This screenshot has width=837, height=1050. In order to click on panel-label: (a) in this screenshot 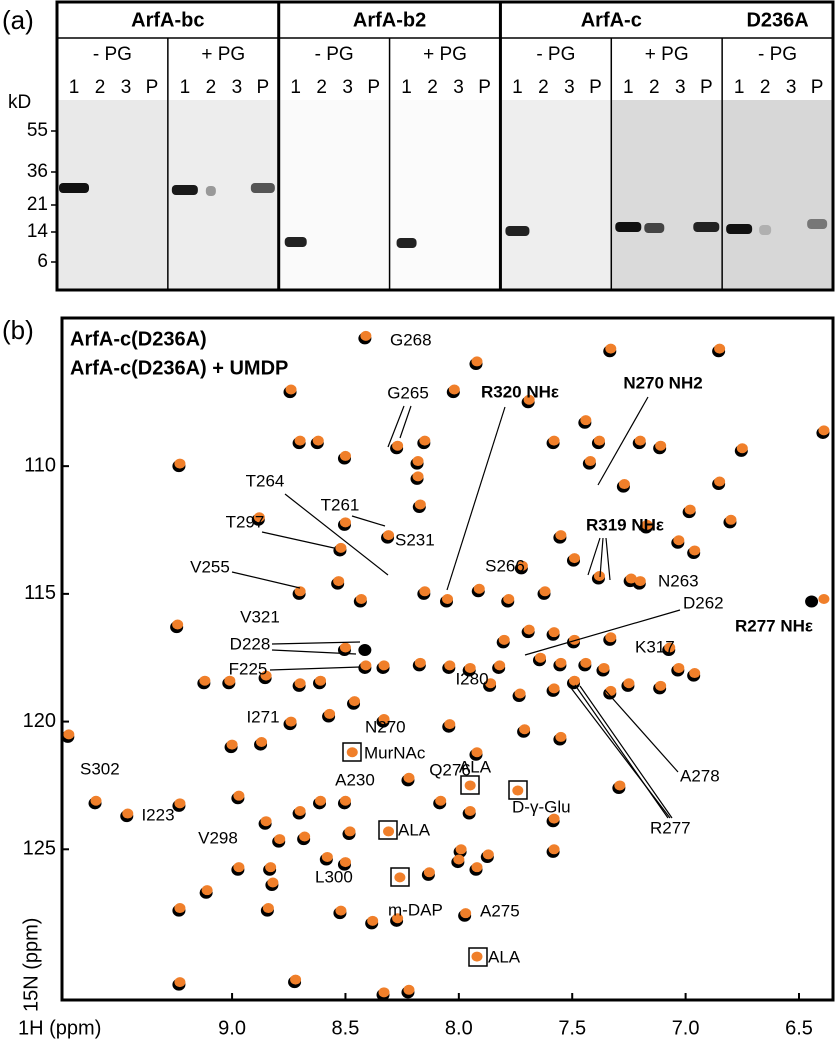, I will do `click(18, 20)`.